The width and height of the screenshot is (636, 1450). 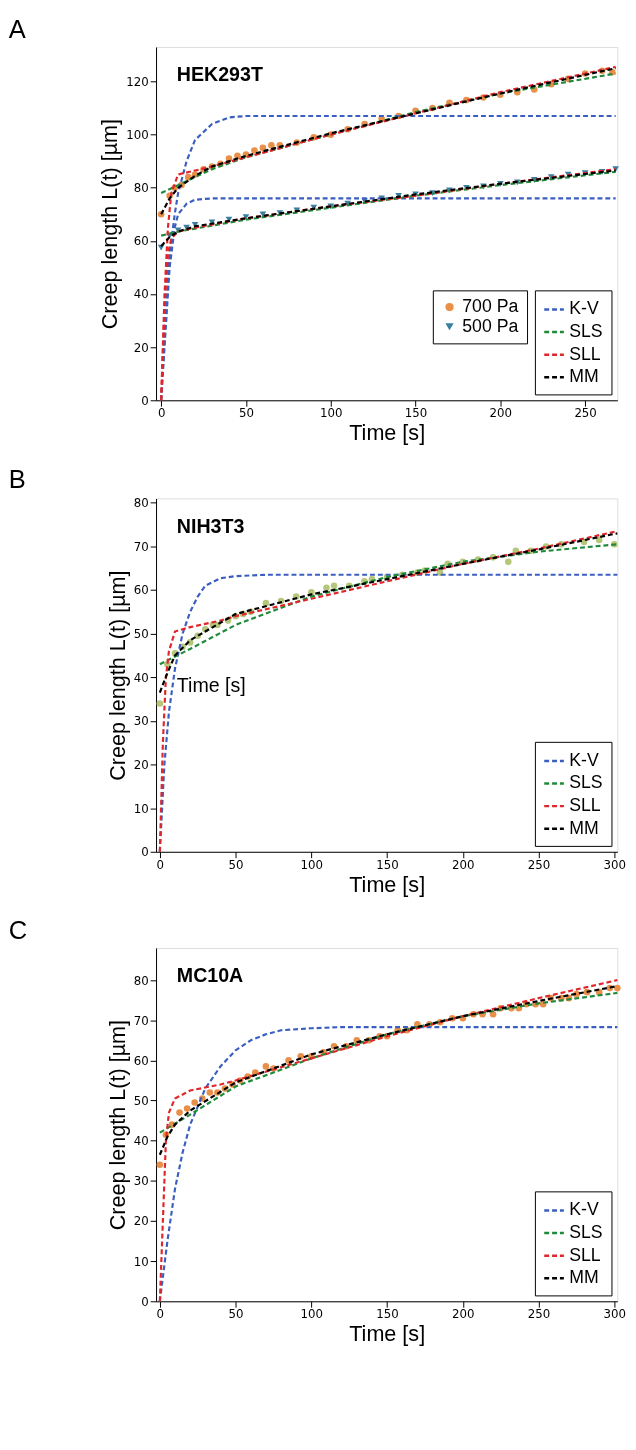 I want to click on chart-title: C, so click(x=18, y=930).